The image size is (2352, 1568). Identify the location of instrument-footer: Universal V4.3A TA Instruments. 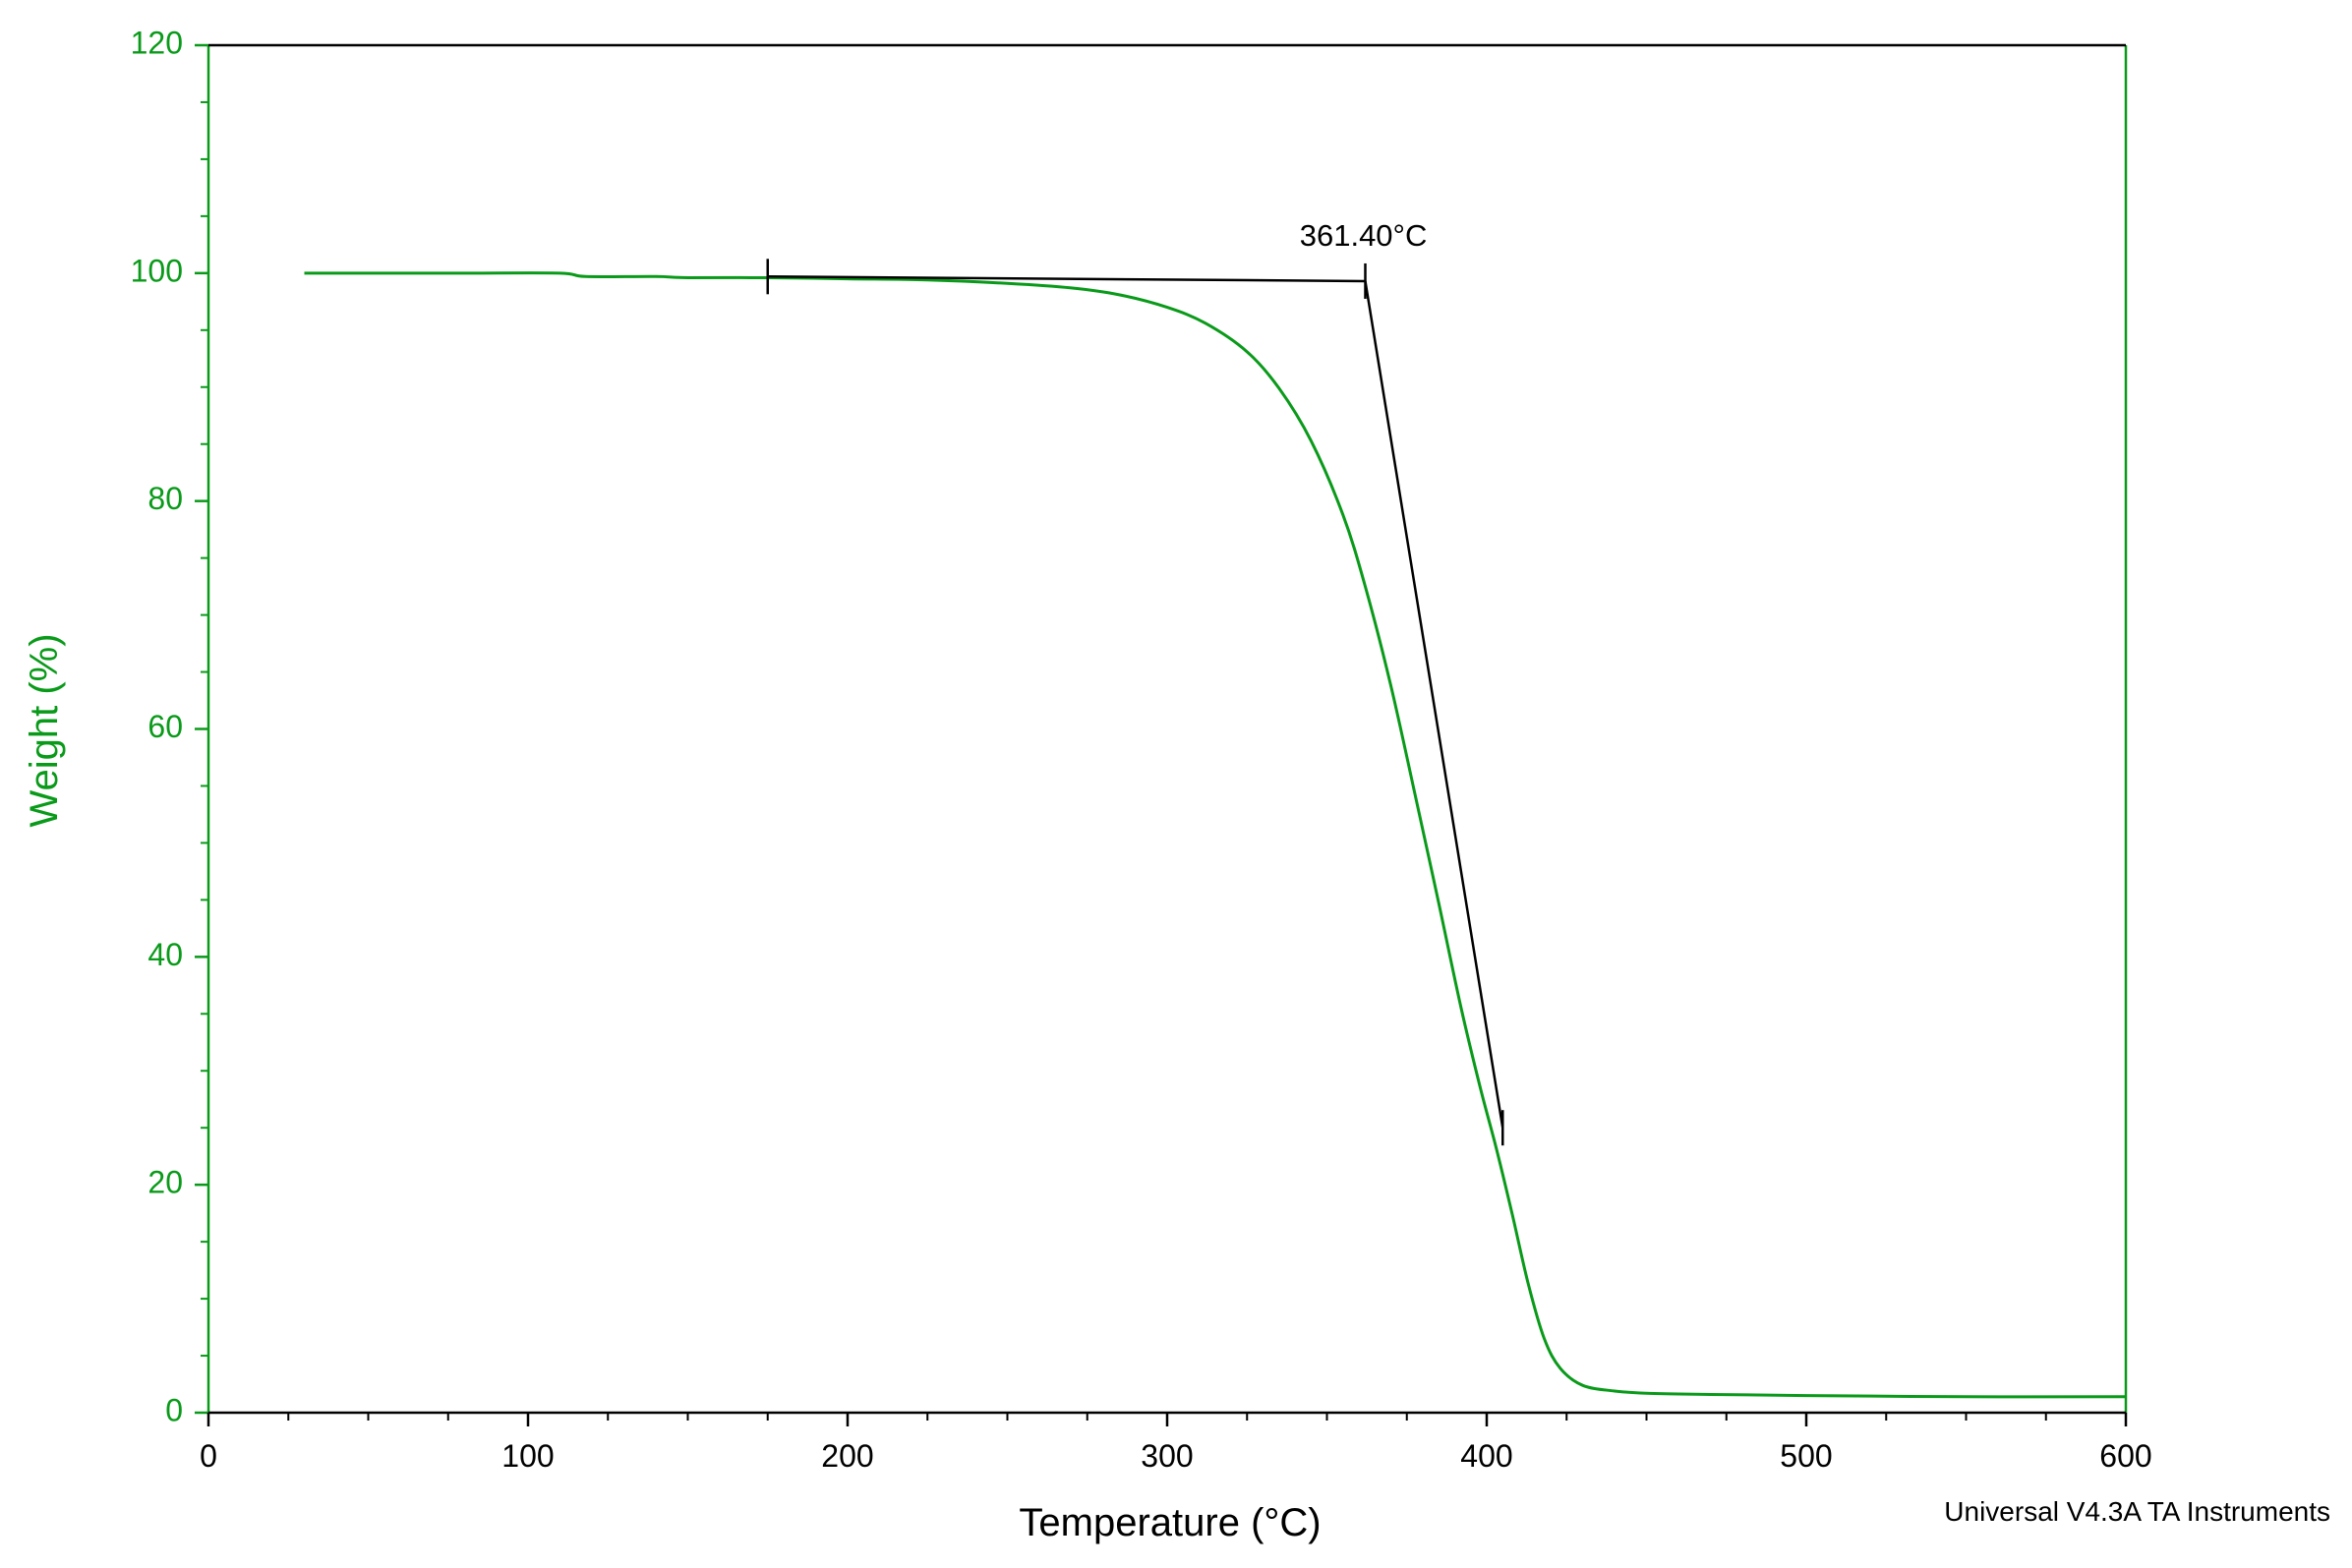
(2137, 1511).